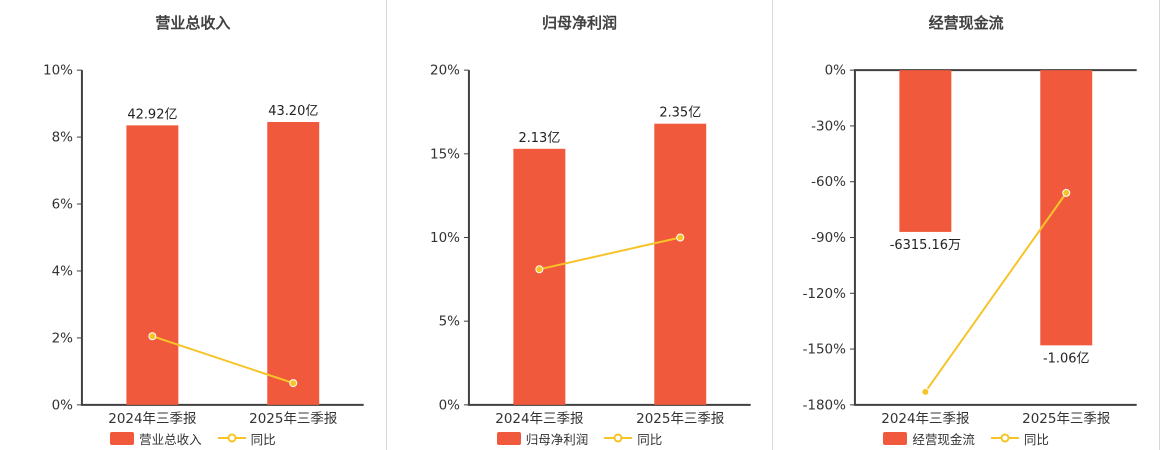  What do you see at coordinates (445, 71) in the screenshot?
I see `y-tick-label: 20%` at bounding box center [445, 71].